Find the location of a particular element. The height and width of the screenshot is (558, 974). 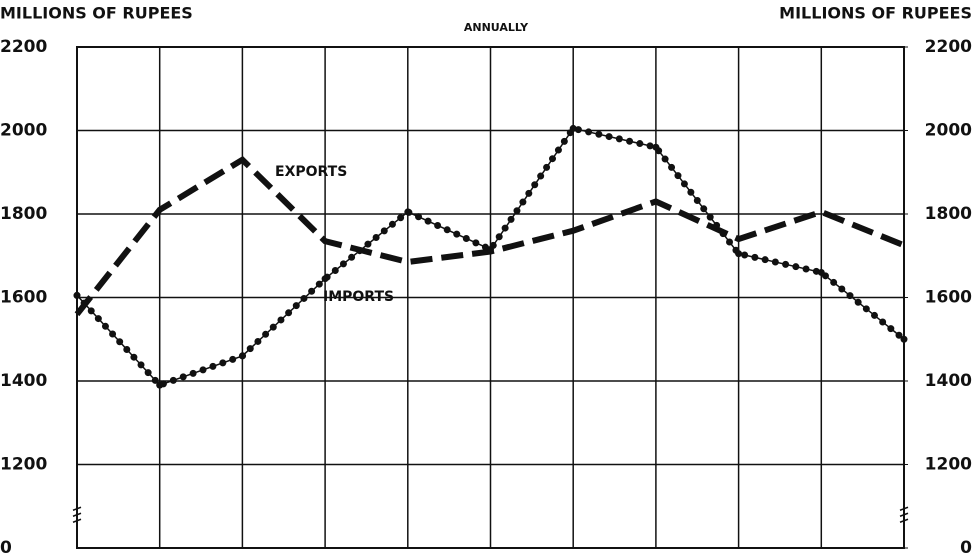

y2-tick-label: 1200 is located at coordinates (948, 465).